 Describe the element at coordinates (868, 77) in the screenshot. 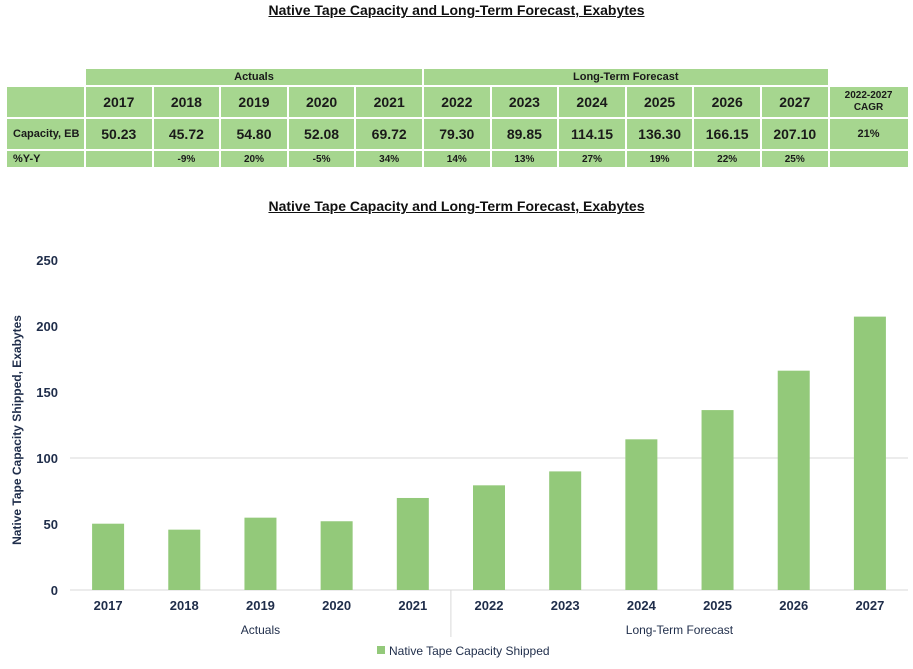

I see `table-corner-right` at that location.